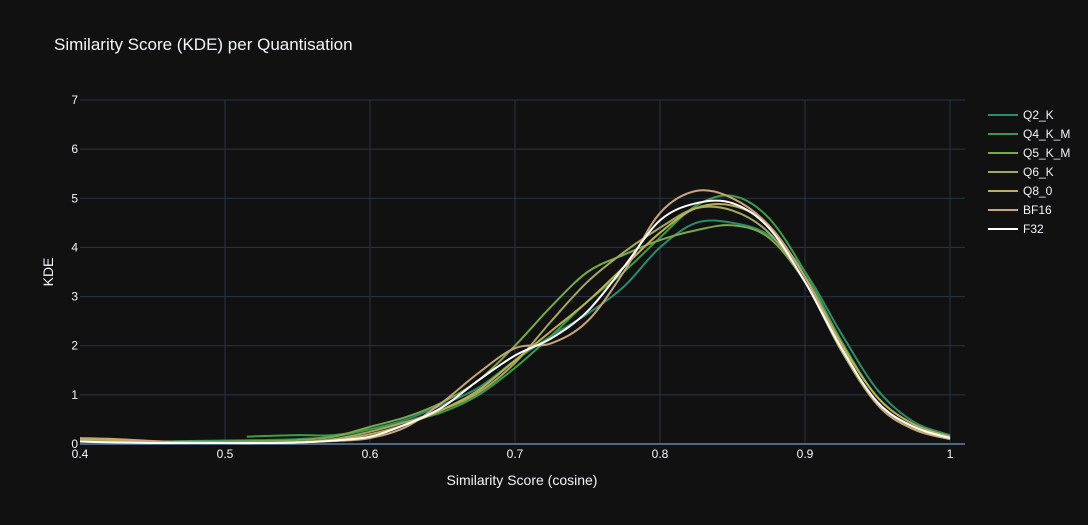 The image size is (1088, 525). What do you see at coordinates (1046, 134) in the screenshot?
I see `legend-item: Q4_K_M` at bounding box center [1046, 134].